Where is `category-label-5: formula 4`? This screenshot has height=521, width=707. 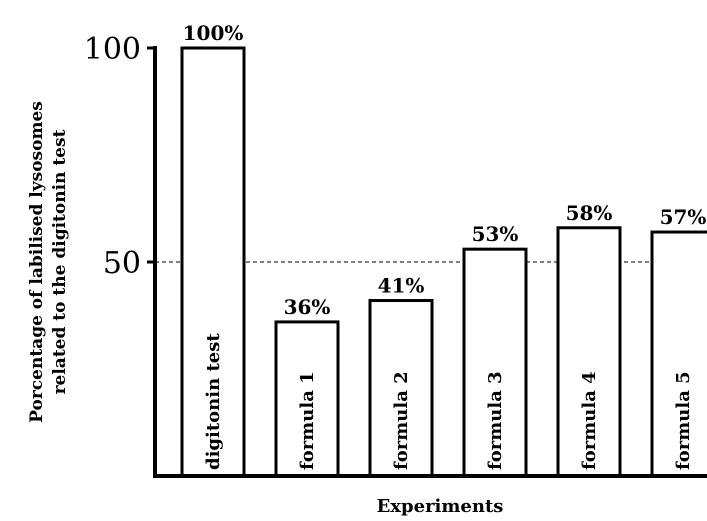
category-label-5: formula 4 is located at coordinates (589, 420).